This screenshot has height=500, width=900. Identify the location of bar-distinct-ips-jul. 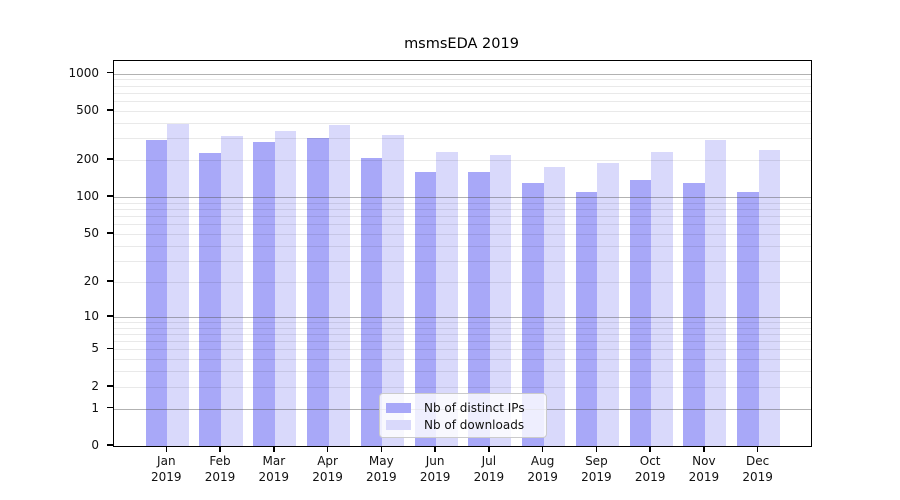
(479, 309).